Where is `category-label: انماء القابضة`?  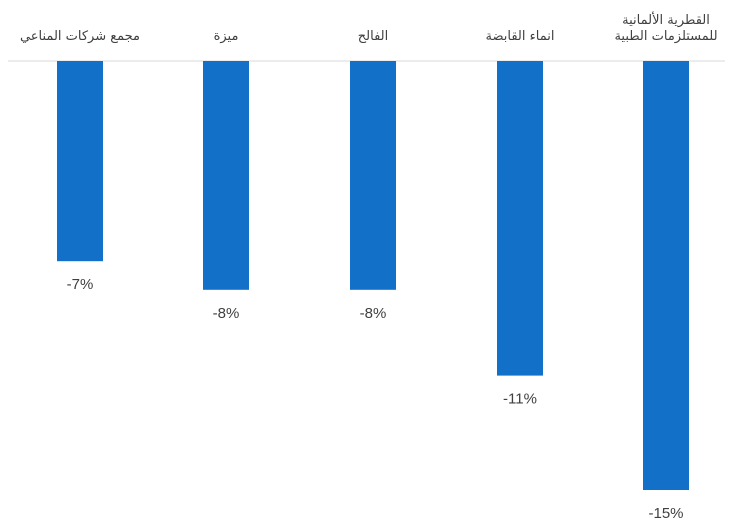
category-label: انماء القابضة is located at coordinates (520, 36).